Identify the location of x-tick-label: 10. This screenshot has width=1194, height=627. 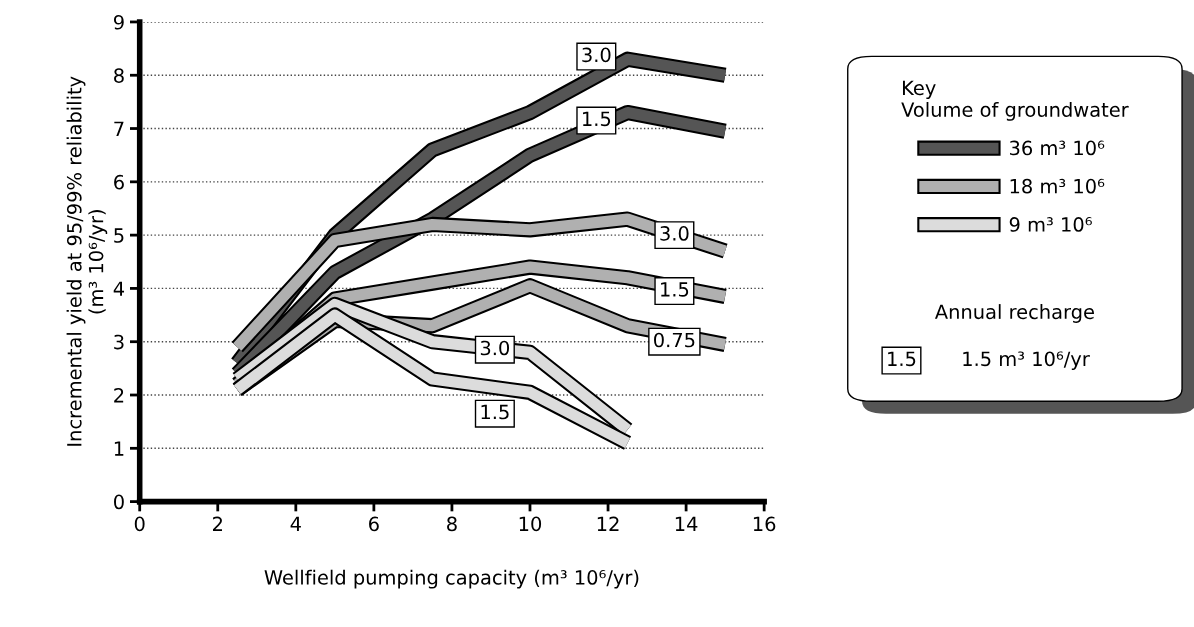
(530, 524).